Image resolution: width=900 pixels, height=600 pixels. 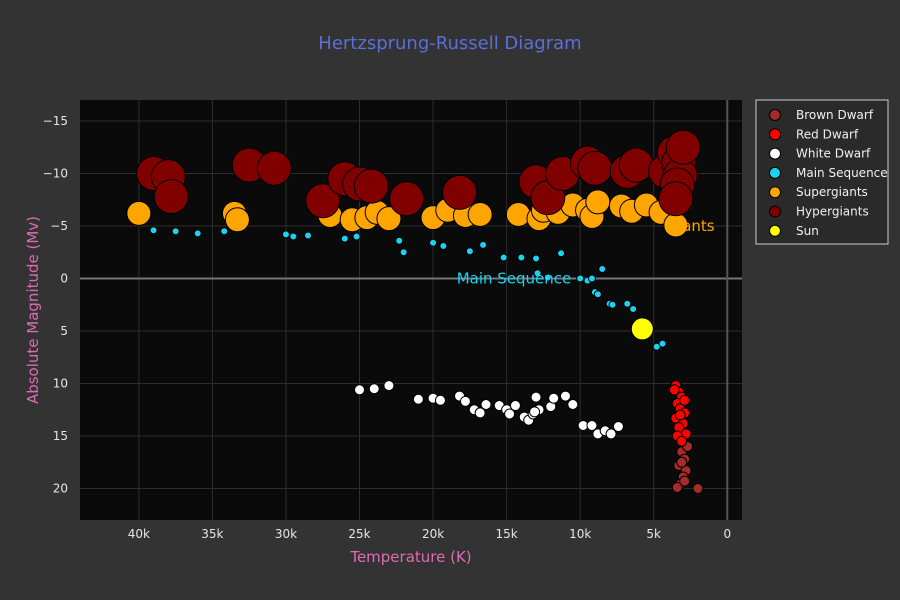 I want to click on series-white-dwarf, so click(x=489, y=410).